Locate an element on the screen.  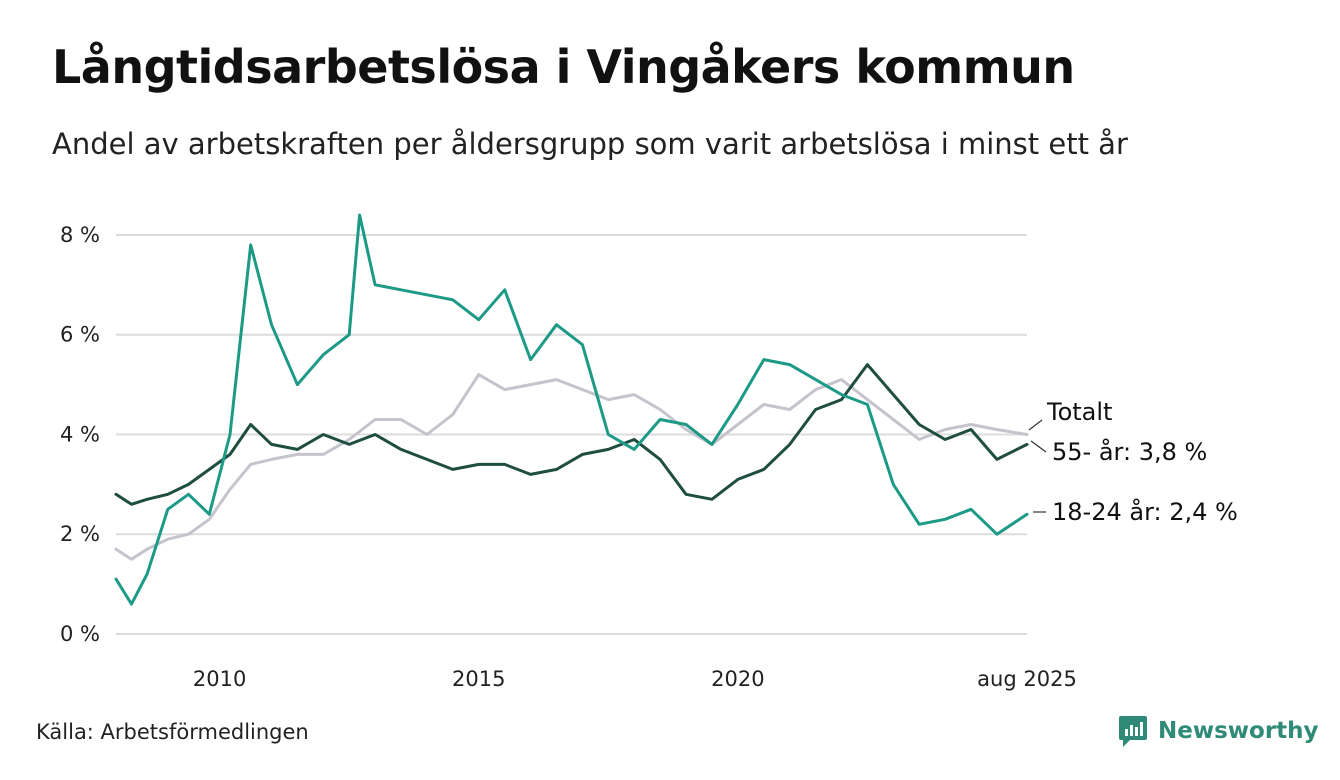
brand-name: Newsworthy is located at coordinates (1238, 731).